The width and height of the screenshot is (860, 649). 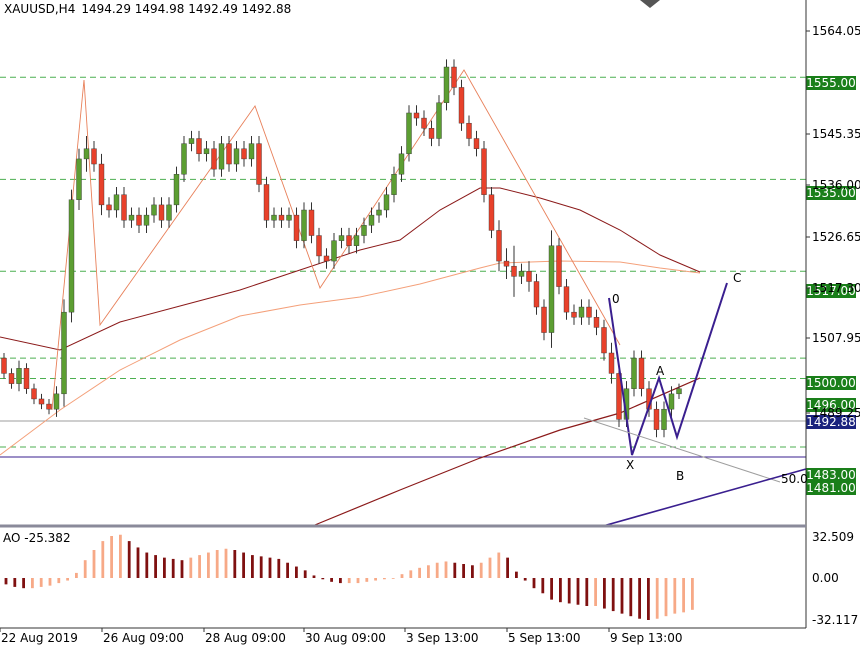 I want to click on x-tick-label-2: 28 Aug 09:00, so click(x=245, y=638).